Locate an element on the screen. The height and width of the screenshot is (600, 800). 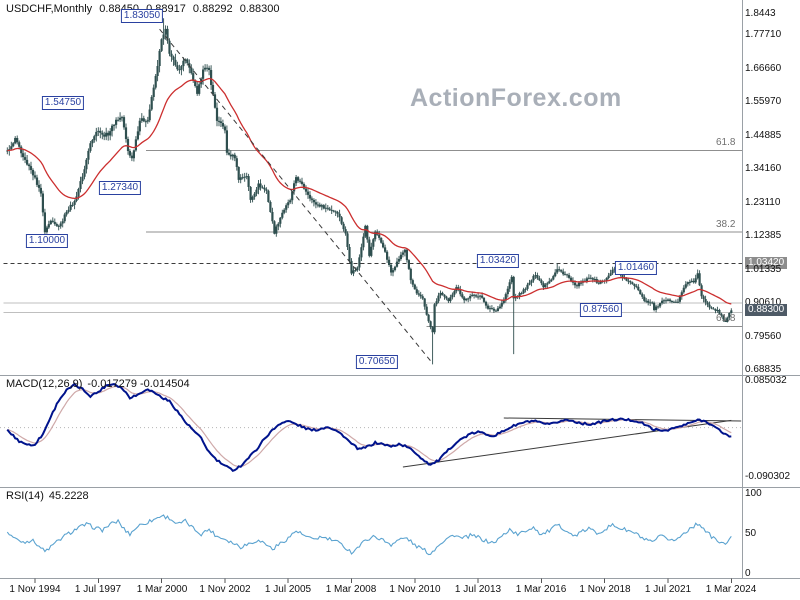
price-axis-label: 1.77710 is located at coordinates (763, 34).